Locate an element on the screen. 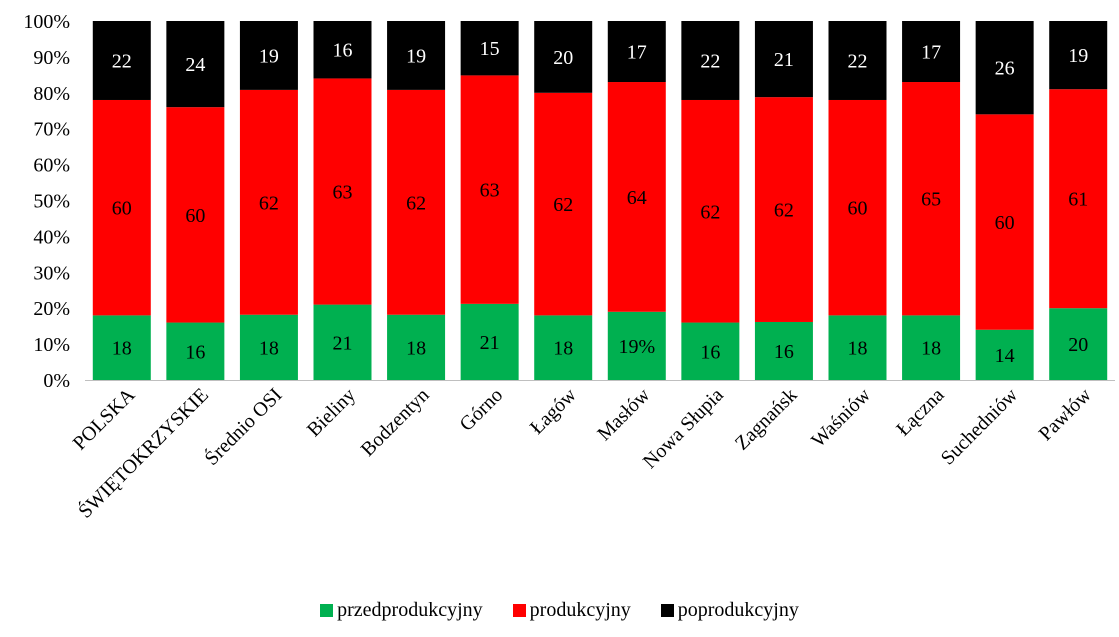 The width and height of the screenshot is (1119, 637). x-tick-label: Pawłów is located at coordinates (1066, 415).